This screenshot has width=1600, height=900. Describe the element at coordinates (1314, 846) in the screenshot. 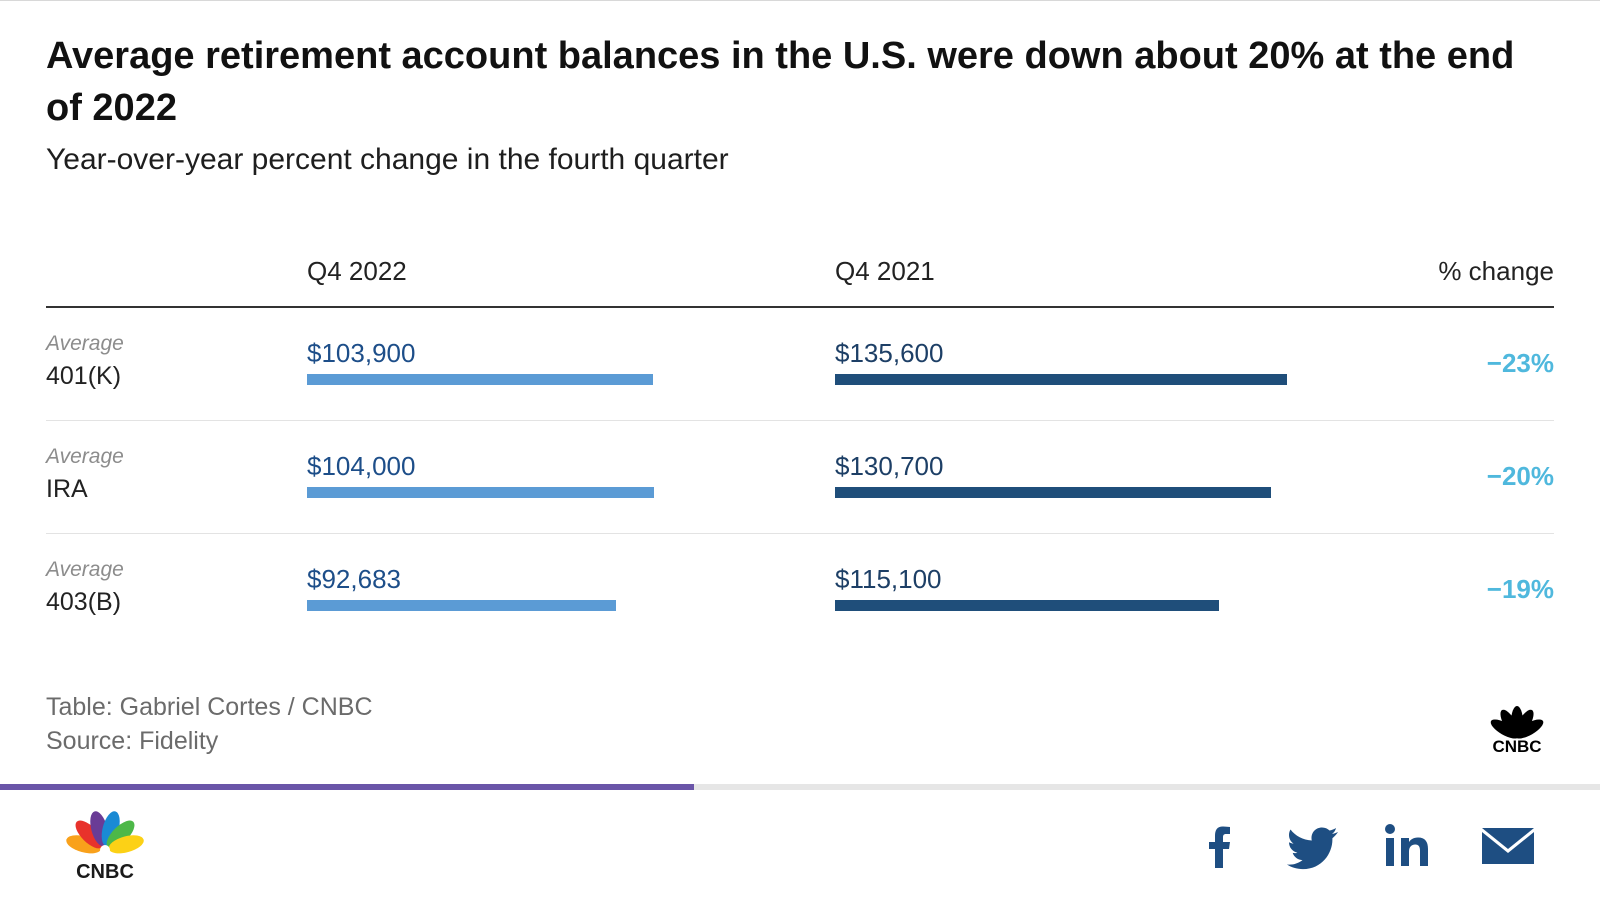

I see `twitter-icon` at that location.